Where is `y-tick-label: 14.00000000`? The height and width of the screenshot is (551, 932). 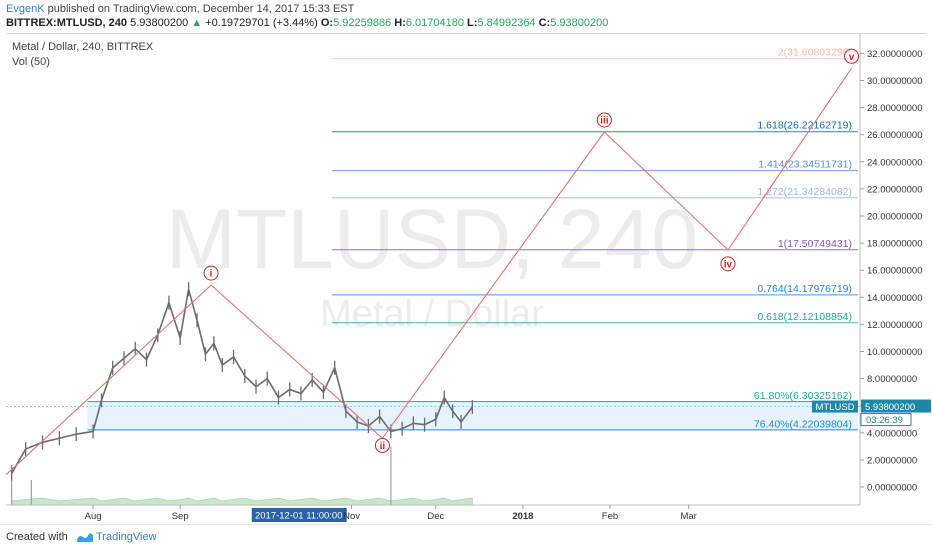 y-tick-label: 14.00000000 is located at coordinates (894, 298).